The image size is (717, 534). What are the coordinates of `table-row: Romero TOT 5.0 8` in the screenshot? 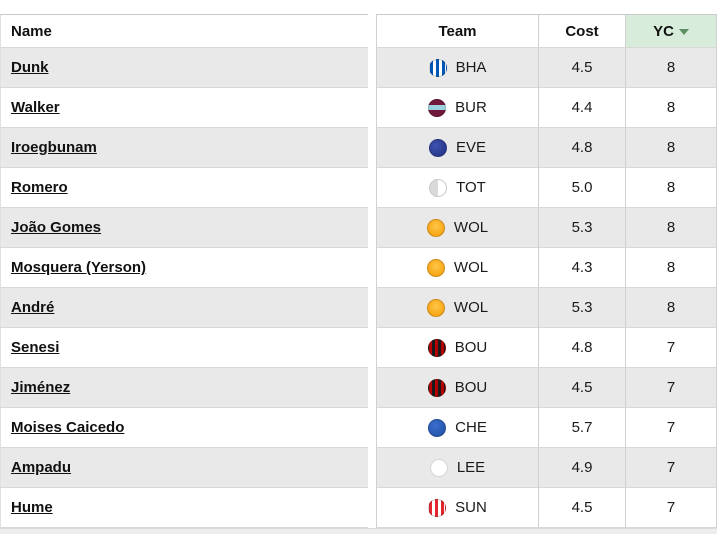 It's located at (358, 188).